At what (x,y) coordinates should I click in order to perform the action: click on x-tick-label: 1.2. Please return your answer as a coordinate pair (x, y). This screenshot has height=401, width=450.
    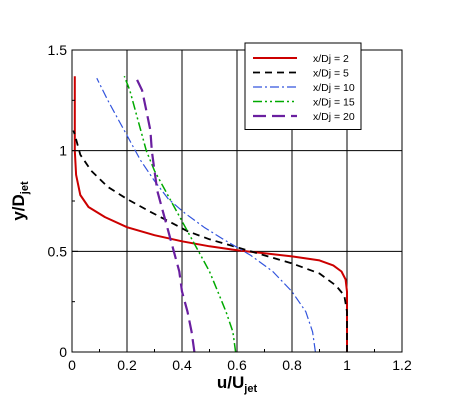
    Looking at the image, I should click on (402, 365).